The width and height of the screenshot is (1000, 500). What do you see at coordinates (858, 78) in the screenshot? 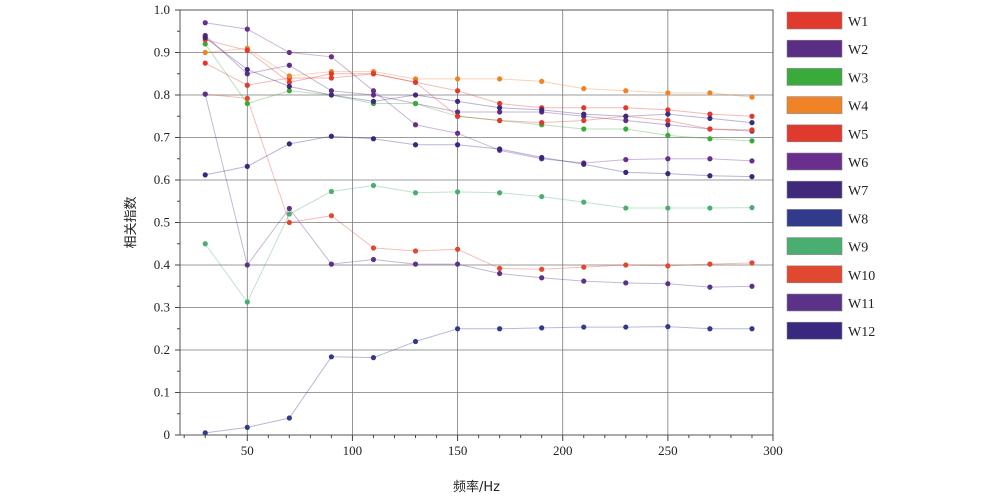
I see `legend-label: W3` at bounding box center [858, 78].